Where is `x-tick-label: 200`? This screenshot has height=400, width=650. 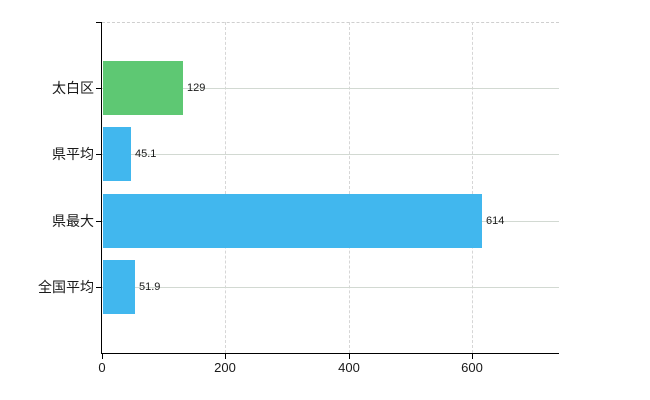
x-tick-label: 200 is located at coordinates (225, 367).